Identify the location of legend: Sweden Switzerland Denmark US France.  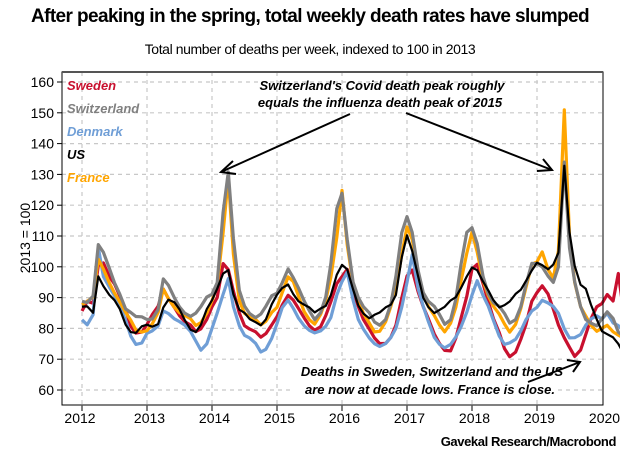
(103, 131).